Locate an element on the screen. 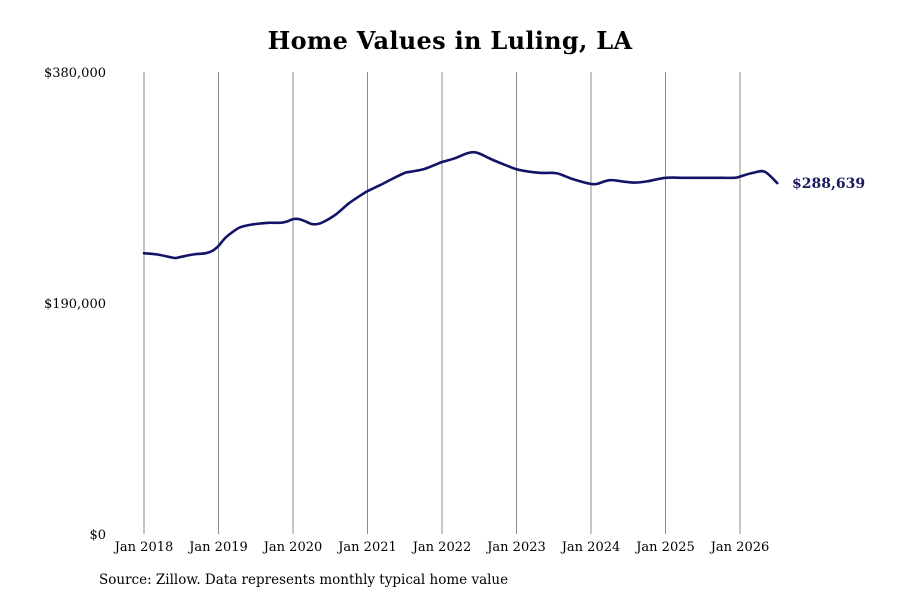 The width and height of the screenshot is (900, 600). x-tick-label: Jan 2020 is located at coordinates (292, 547).